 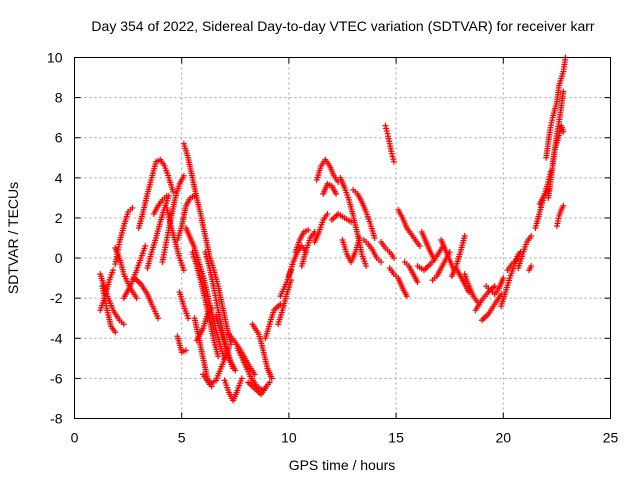 I want to click on x-tick-label: 25, so click(x=611, y=438).